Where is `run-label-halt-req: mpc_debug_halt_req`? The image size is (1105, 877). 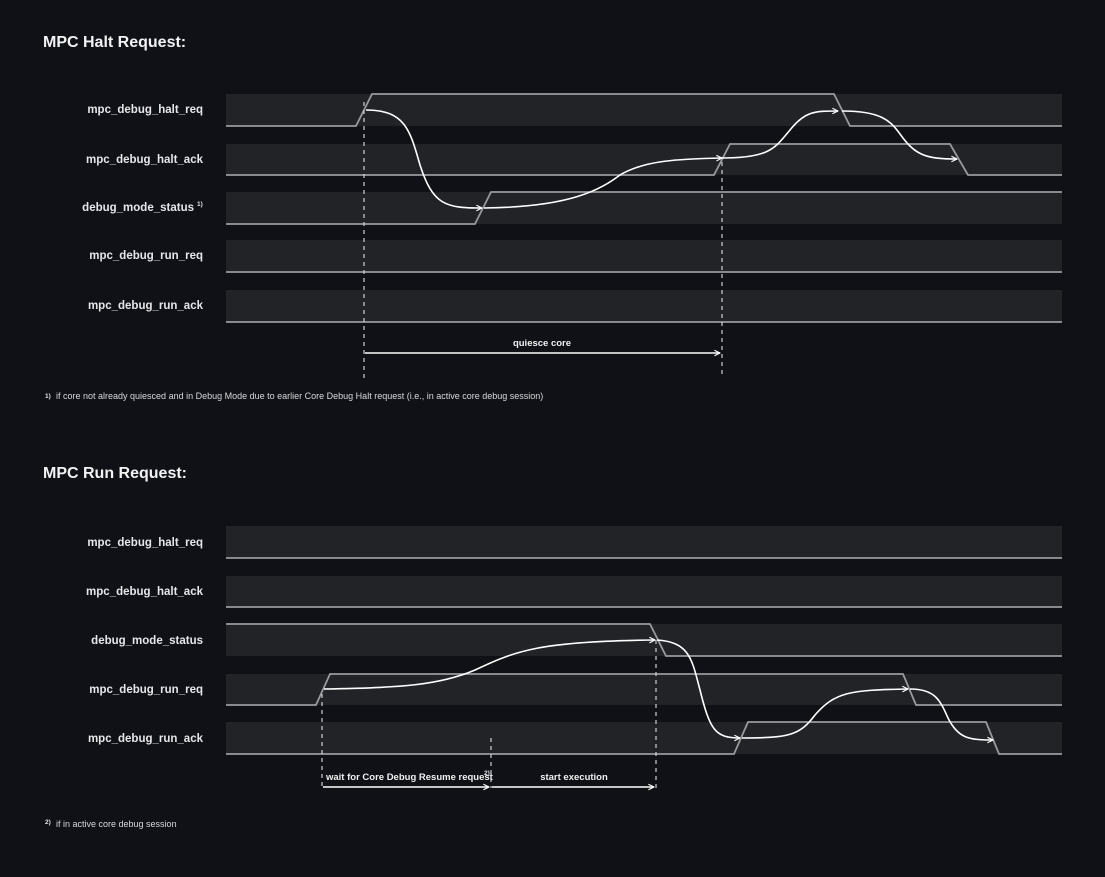
run-label-halt-req: mpc_debug_halt_req is located at coordinates (145, 543).